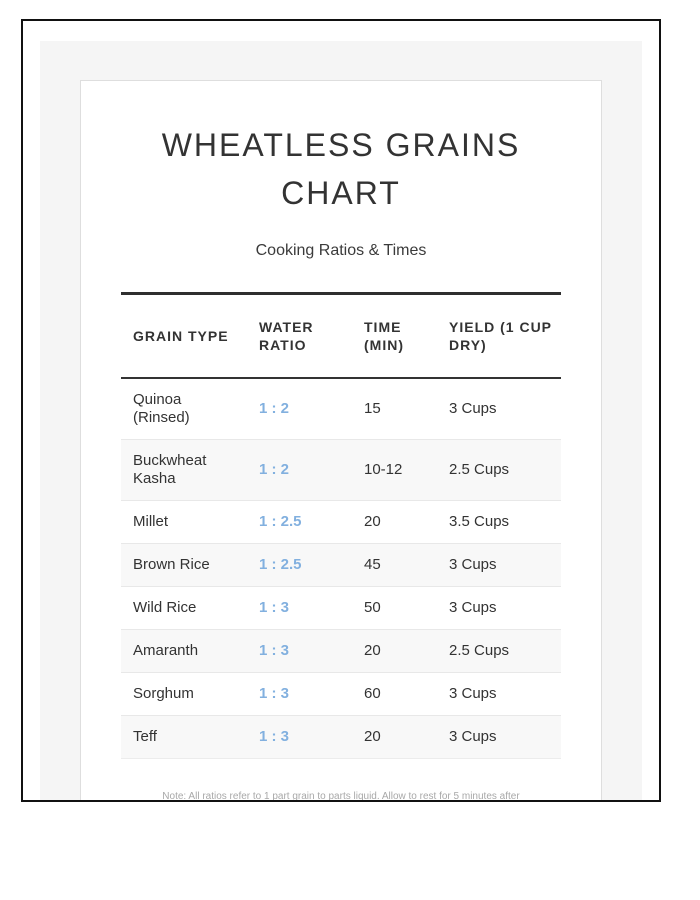 Image resolution: width=700 pixels, height=900 pixels. What do you see at coordinates (184, 694) in the screenshot?
I see `grain-type-cell: Sorghum` at bounding box center [184, 694].